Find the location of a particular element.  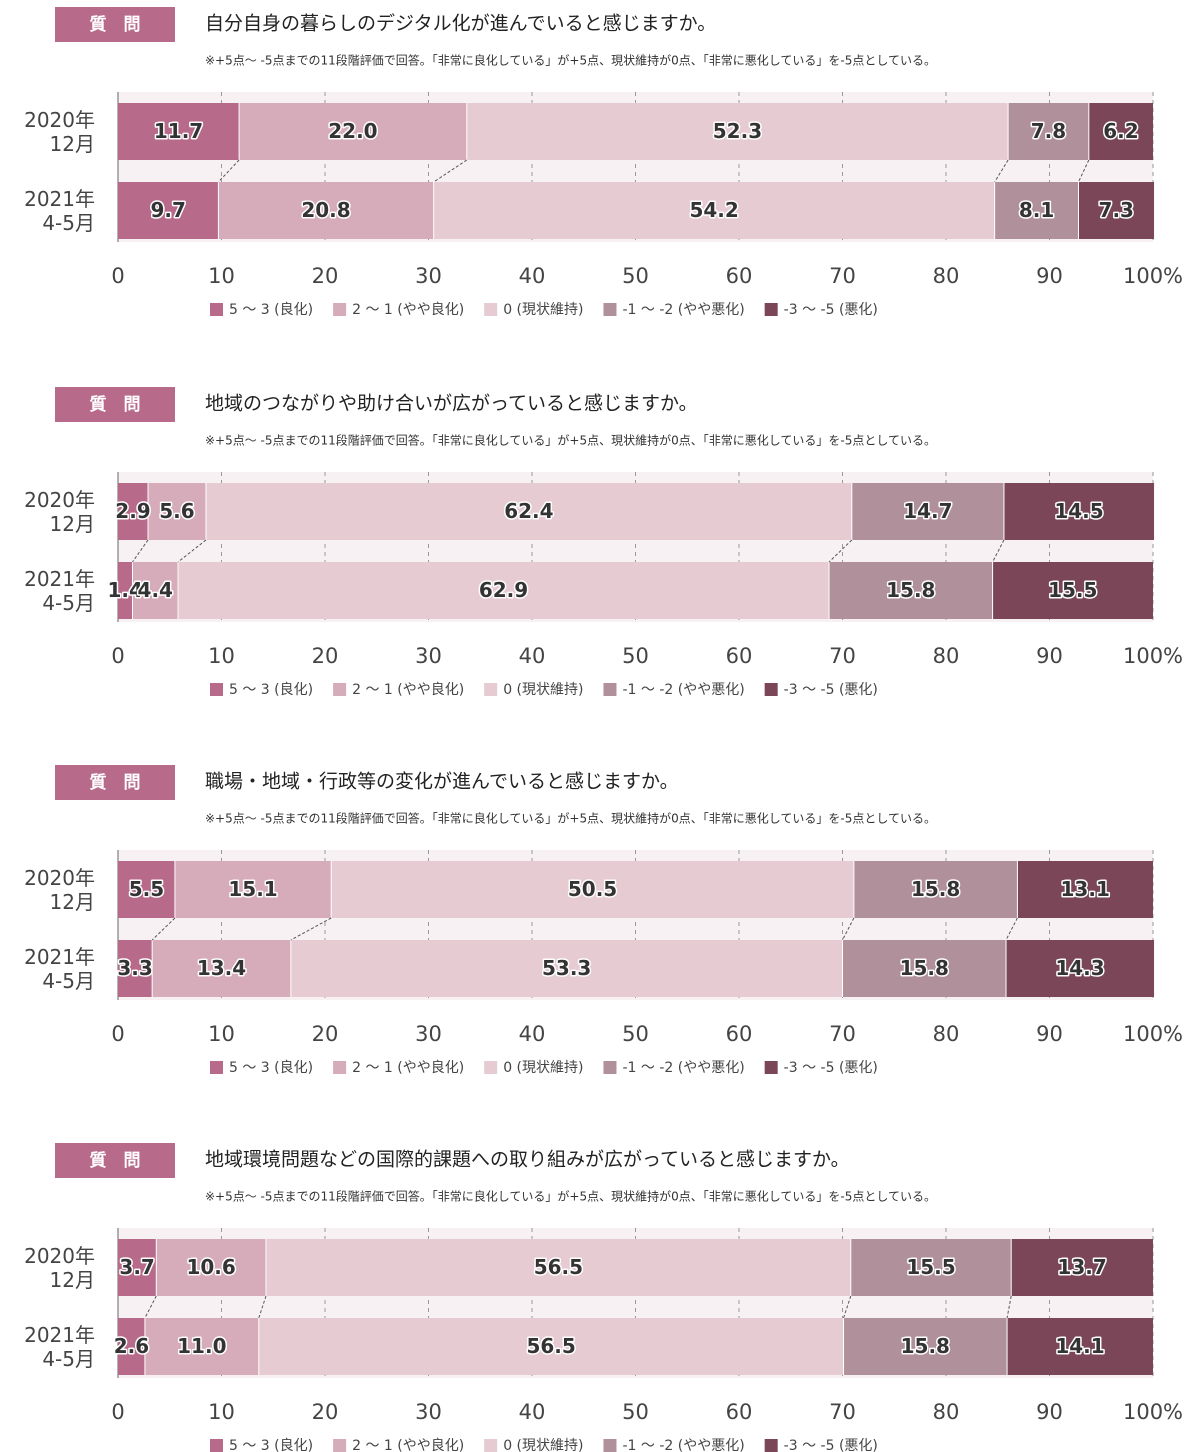

x-tick-label: 40 is located at coordinates (532, 1034).